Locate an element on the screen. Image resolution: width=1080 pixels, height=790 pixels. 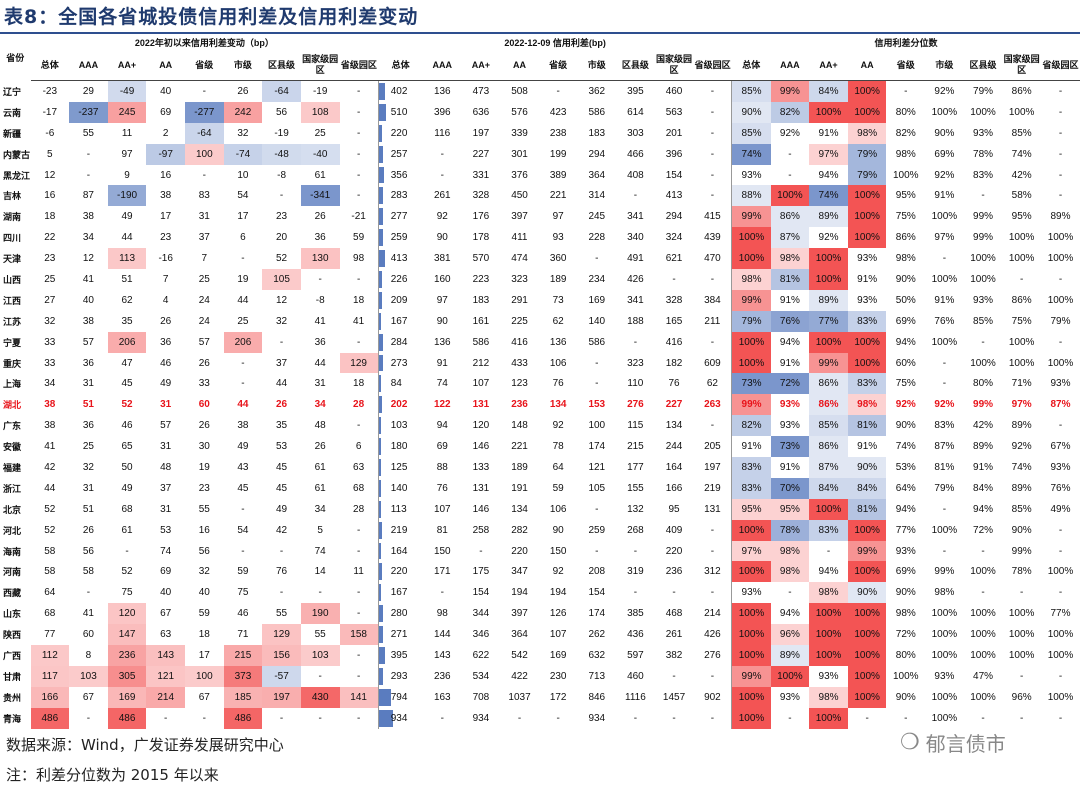
change-cell: 36 is located at coordinates (166, 342).